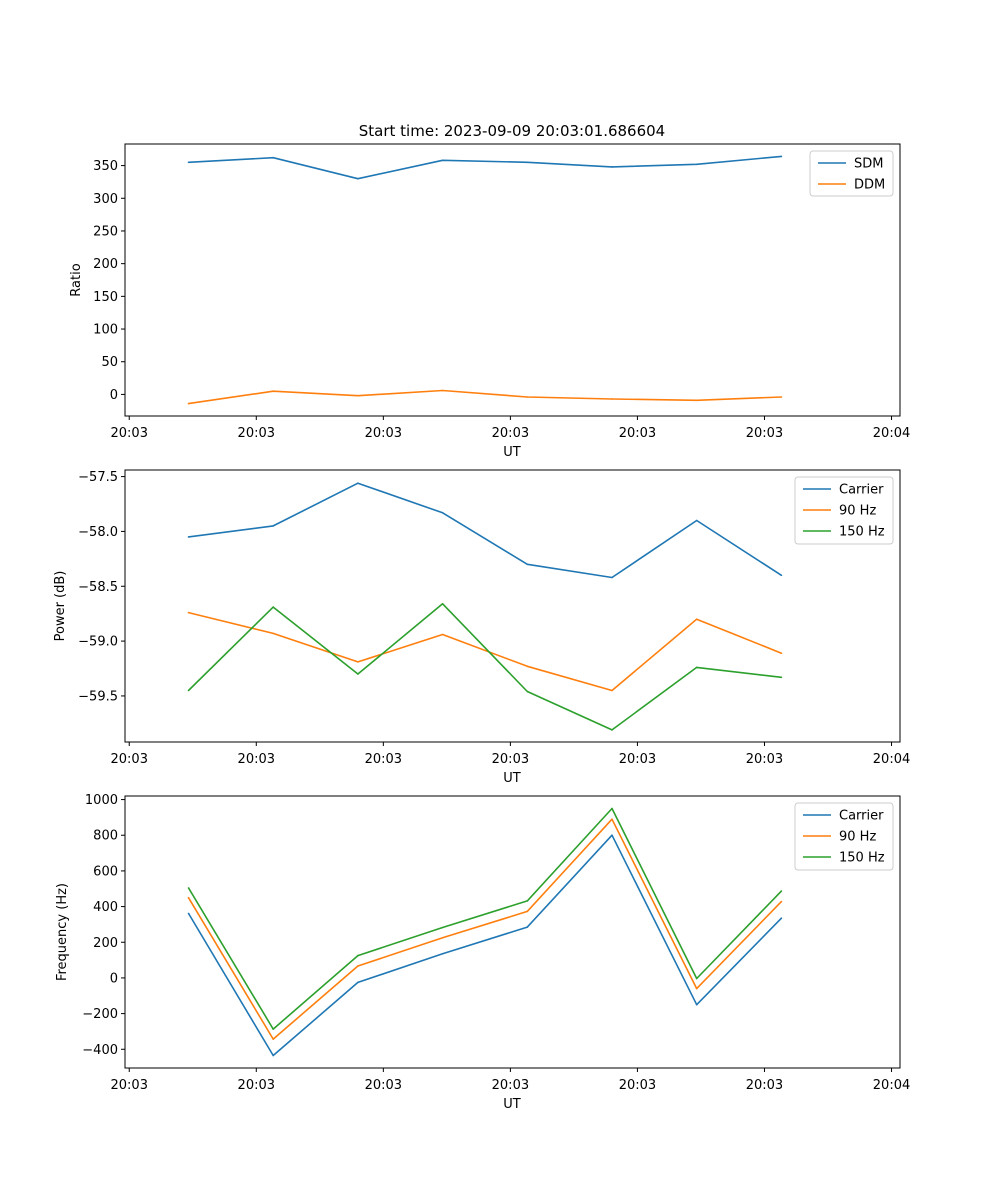  What do you see at coordinates (114, 395) in the screenshot?
I see `ratio-y-tick-label: 0` at bounding box center [114, 395].